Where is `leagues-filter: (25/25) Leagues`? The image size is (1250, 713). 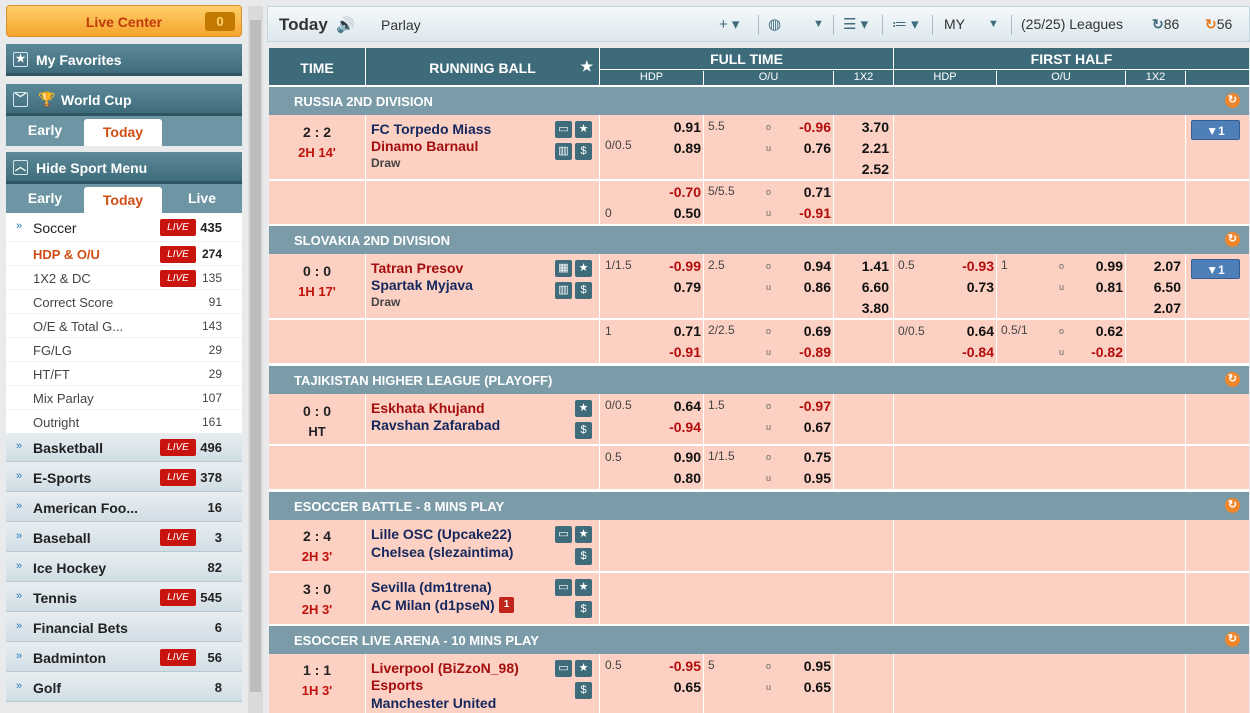
leagues-filter: (25/25) Leagues is located at coordinates (1072, 24).